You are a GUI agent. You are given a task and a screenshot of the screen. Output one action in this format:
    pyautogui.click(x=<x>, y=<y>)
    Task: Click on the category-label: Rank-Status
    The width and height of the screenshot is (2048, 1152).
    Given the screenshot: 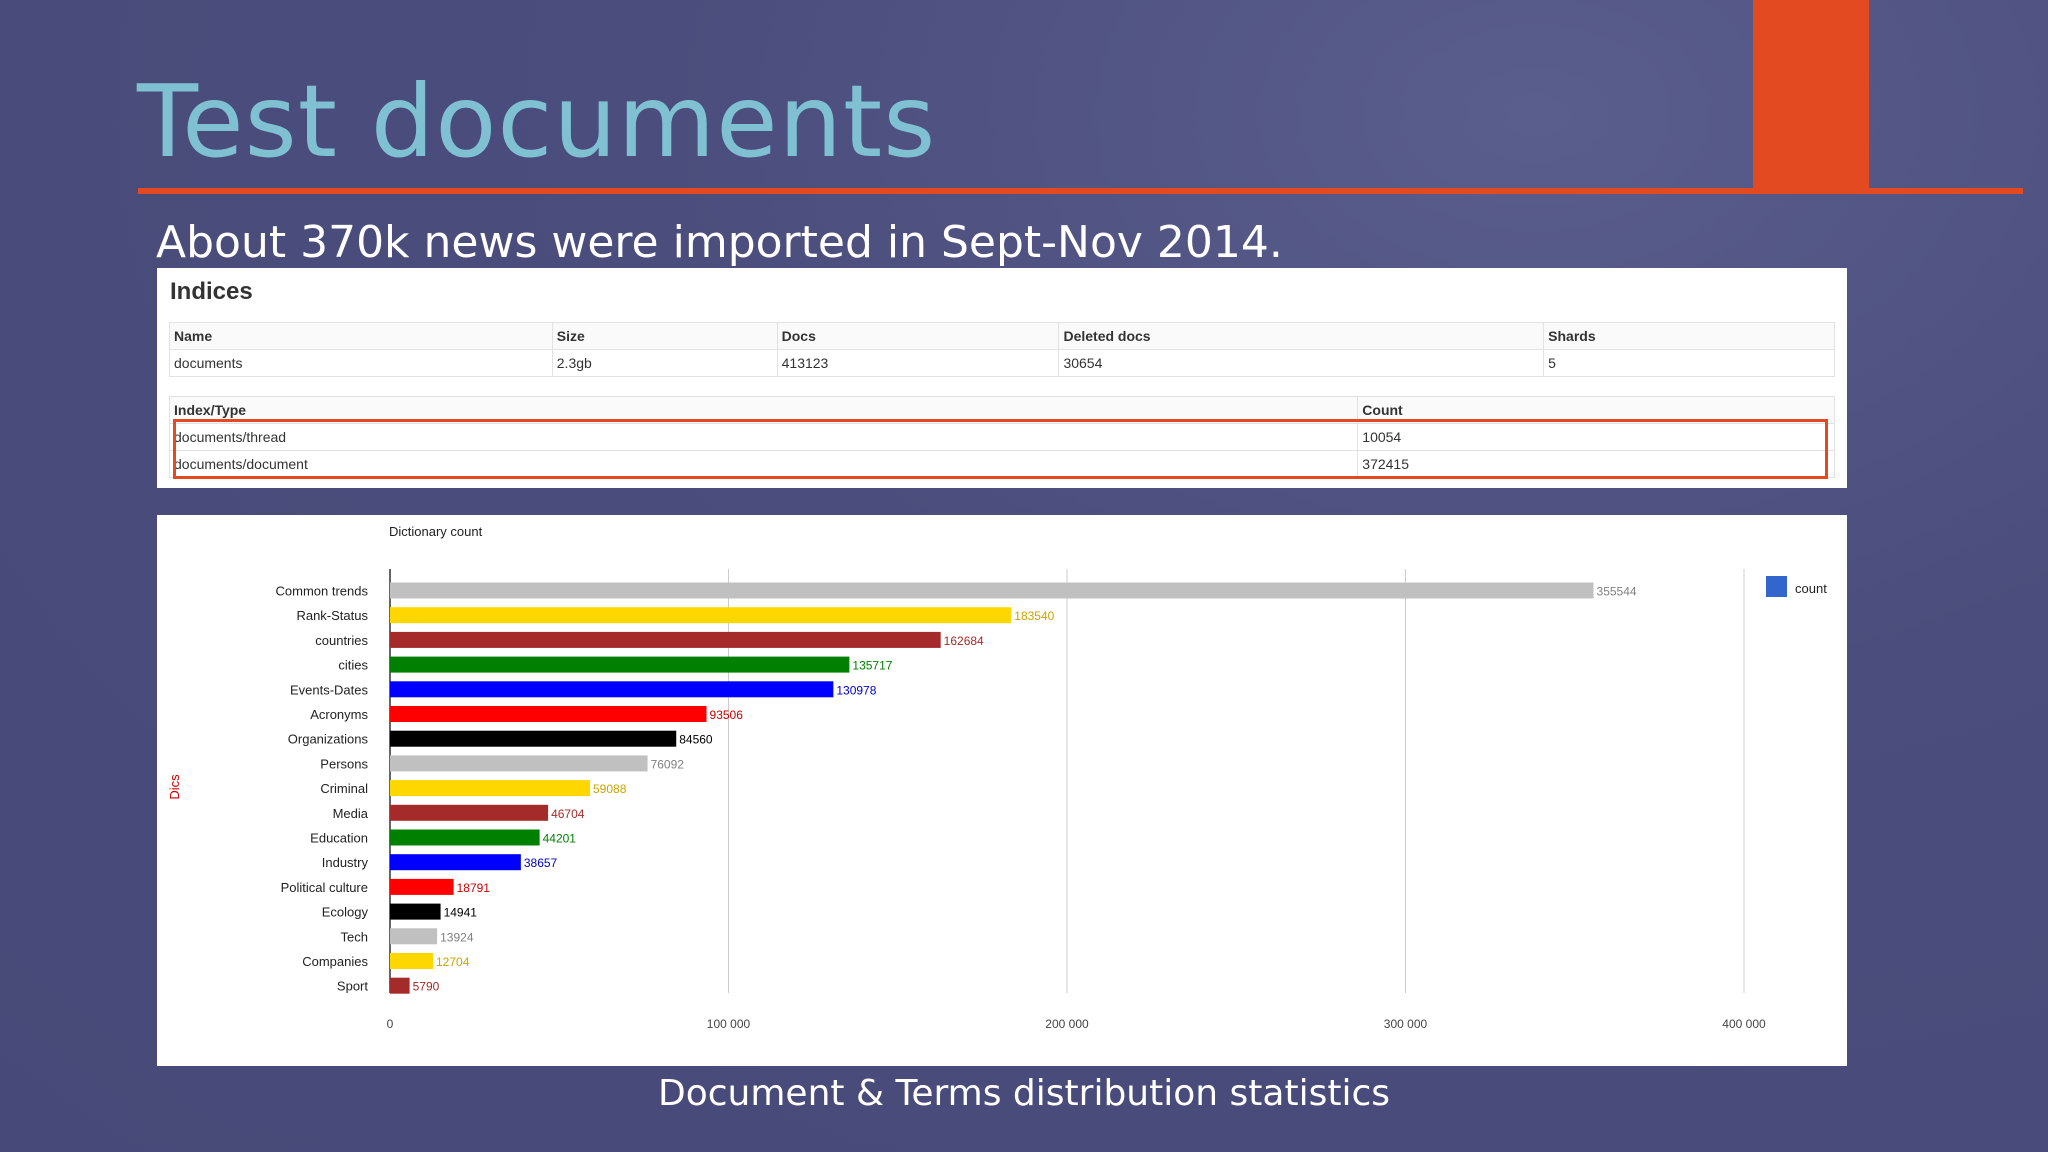 What is the action you would take?
    pyautogui.click(x=332, y=615)
    